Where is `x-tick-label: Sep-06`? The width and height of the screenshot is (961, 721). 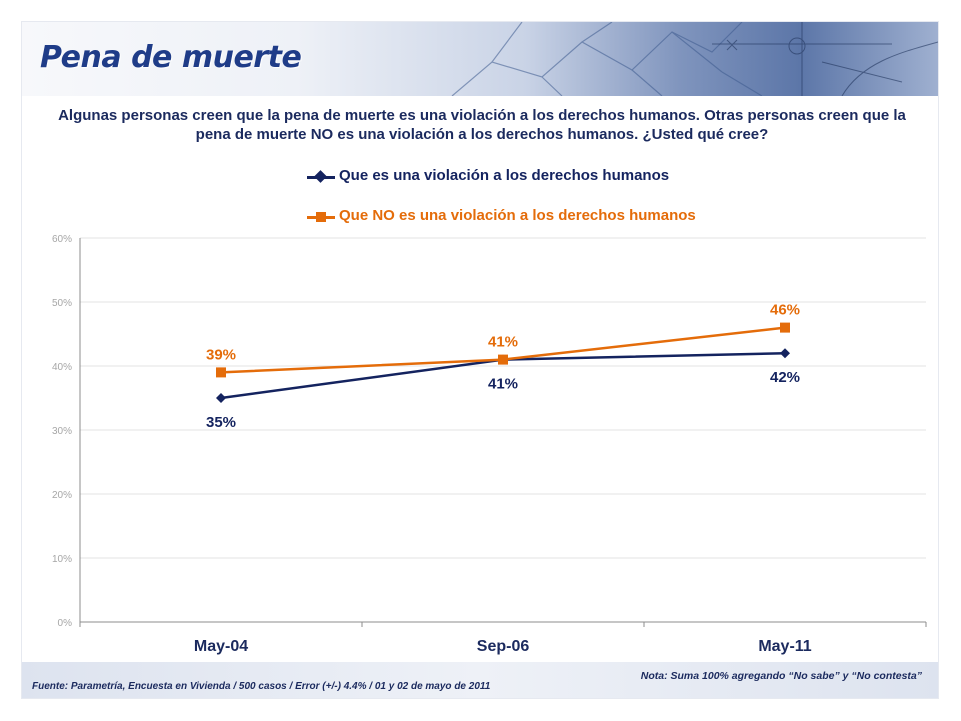 x-tick-label: Sep-06 is located at coordinates (503, 646).